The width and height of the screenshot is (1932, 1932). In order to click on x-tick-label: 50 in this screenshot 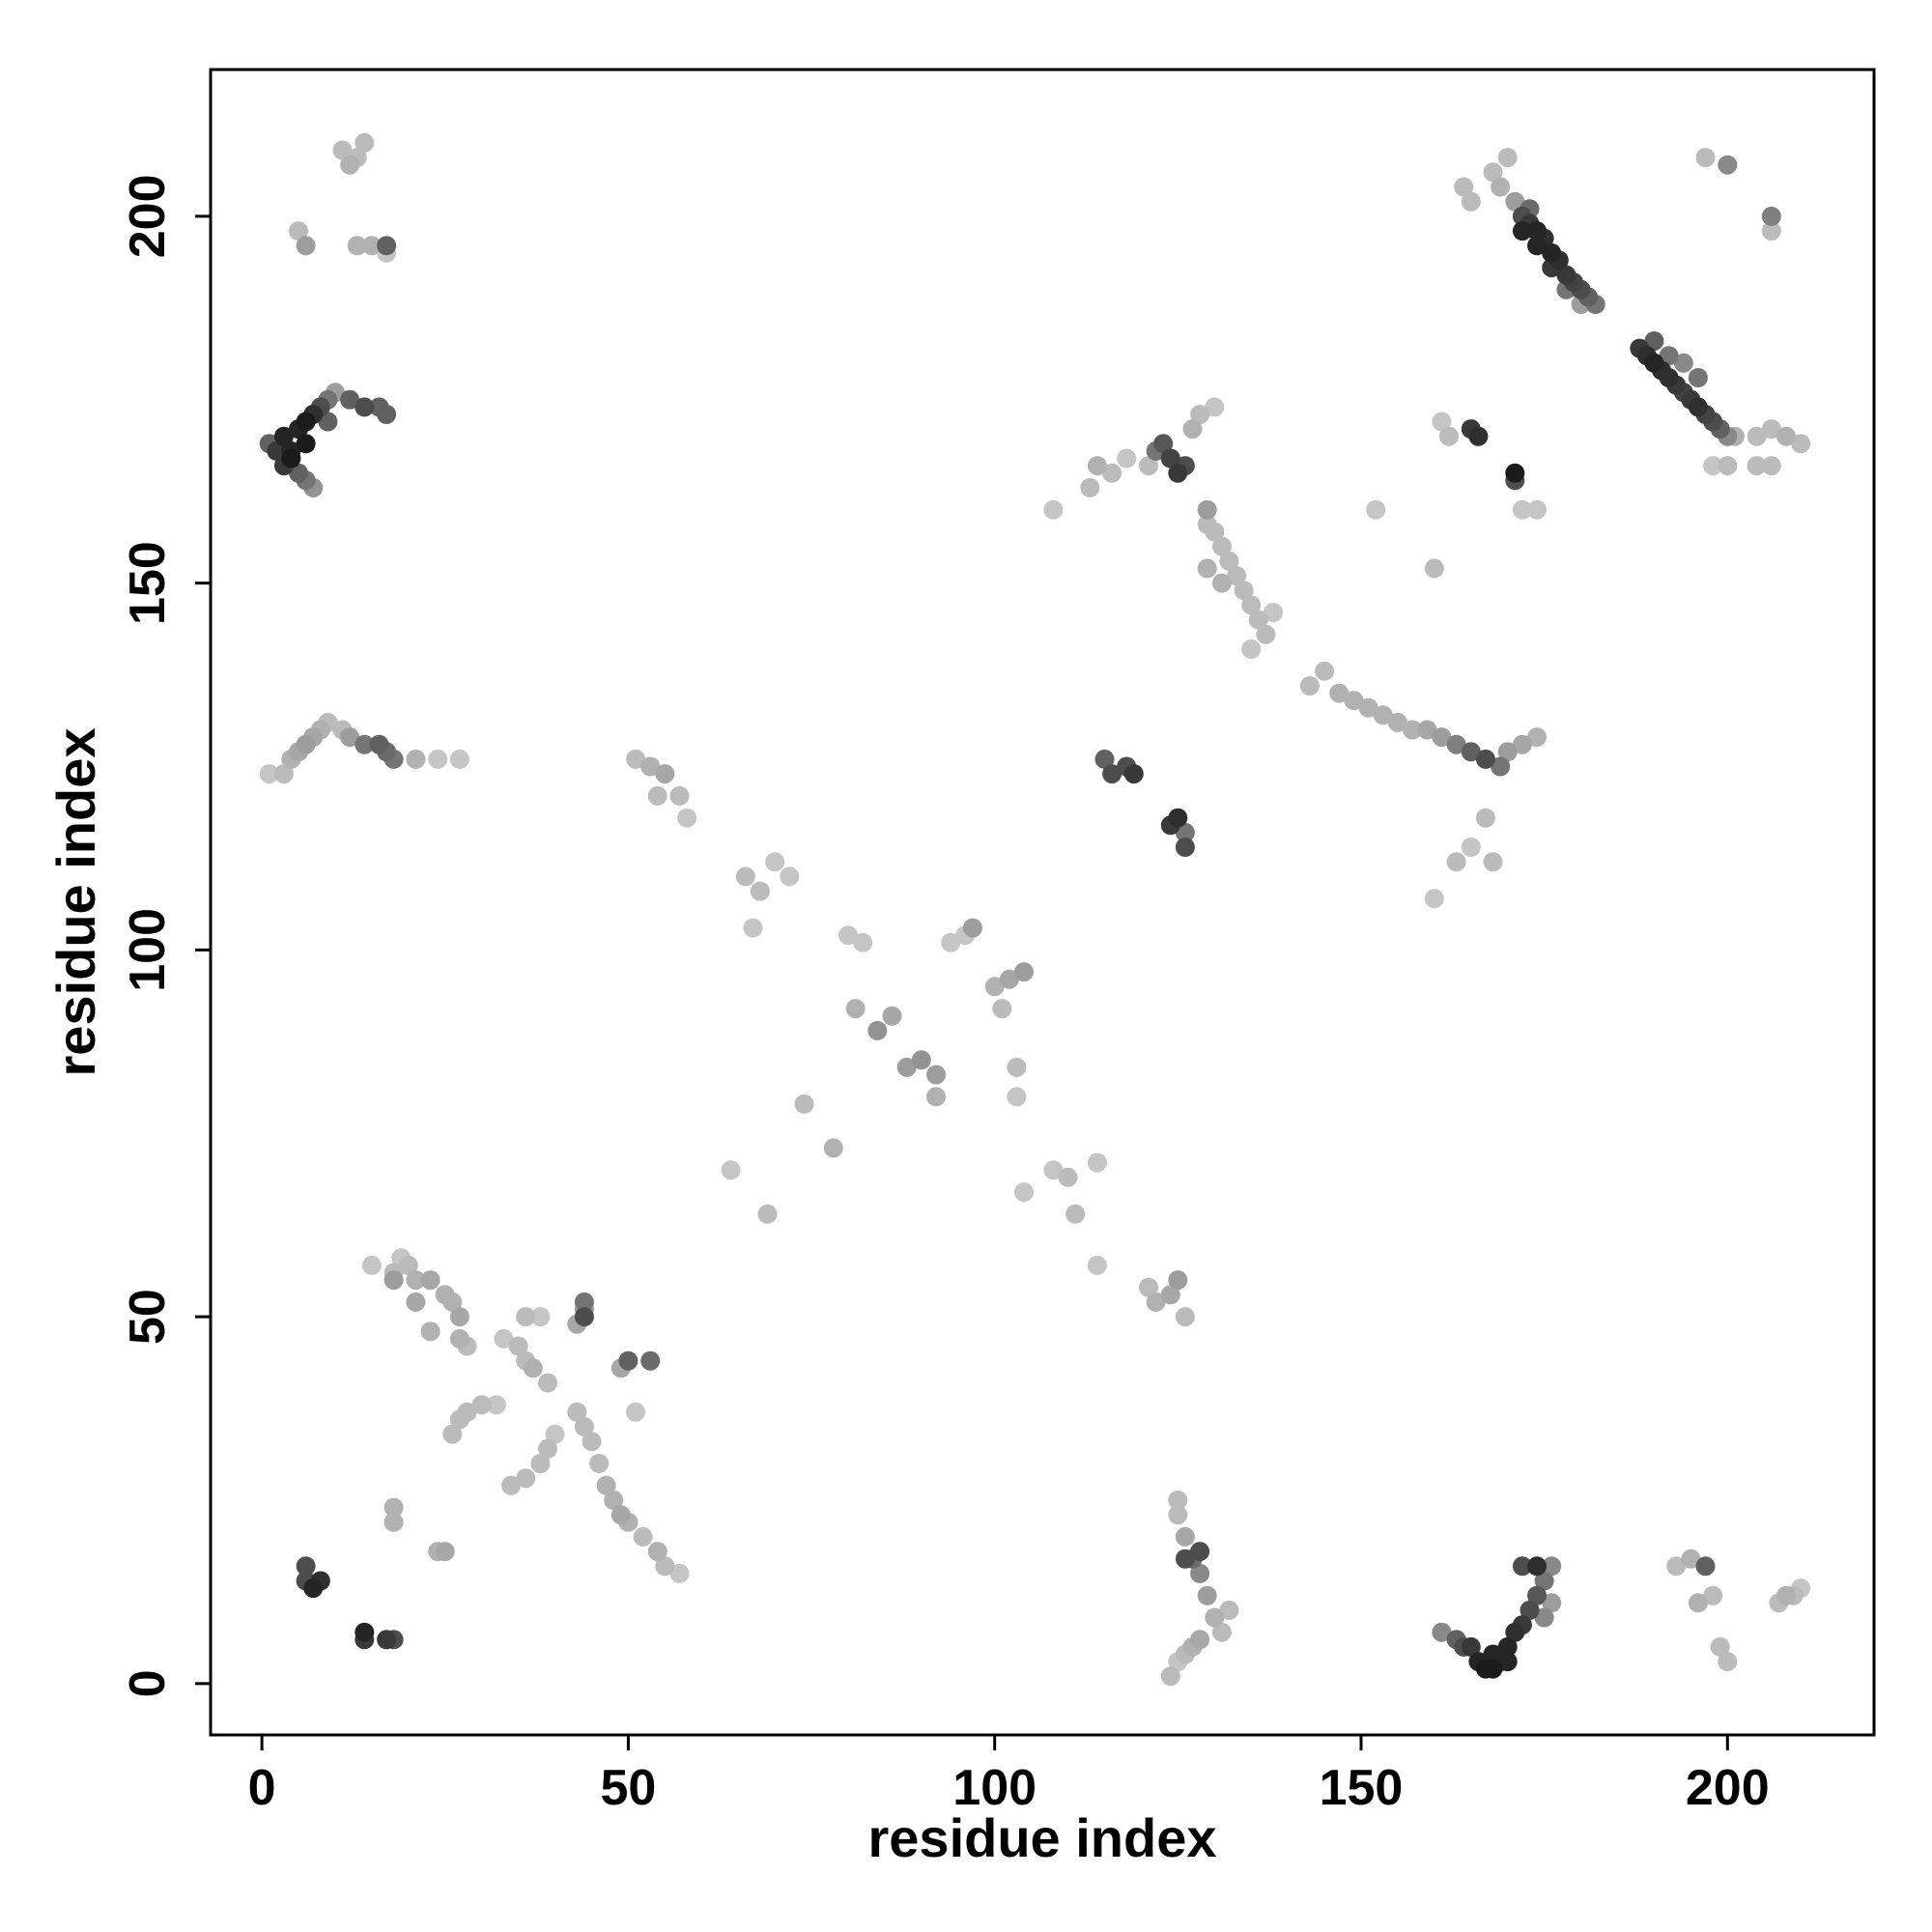, I will do `click(628, 1788)`.